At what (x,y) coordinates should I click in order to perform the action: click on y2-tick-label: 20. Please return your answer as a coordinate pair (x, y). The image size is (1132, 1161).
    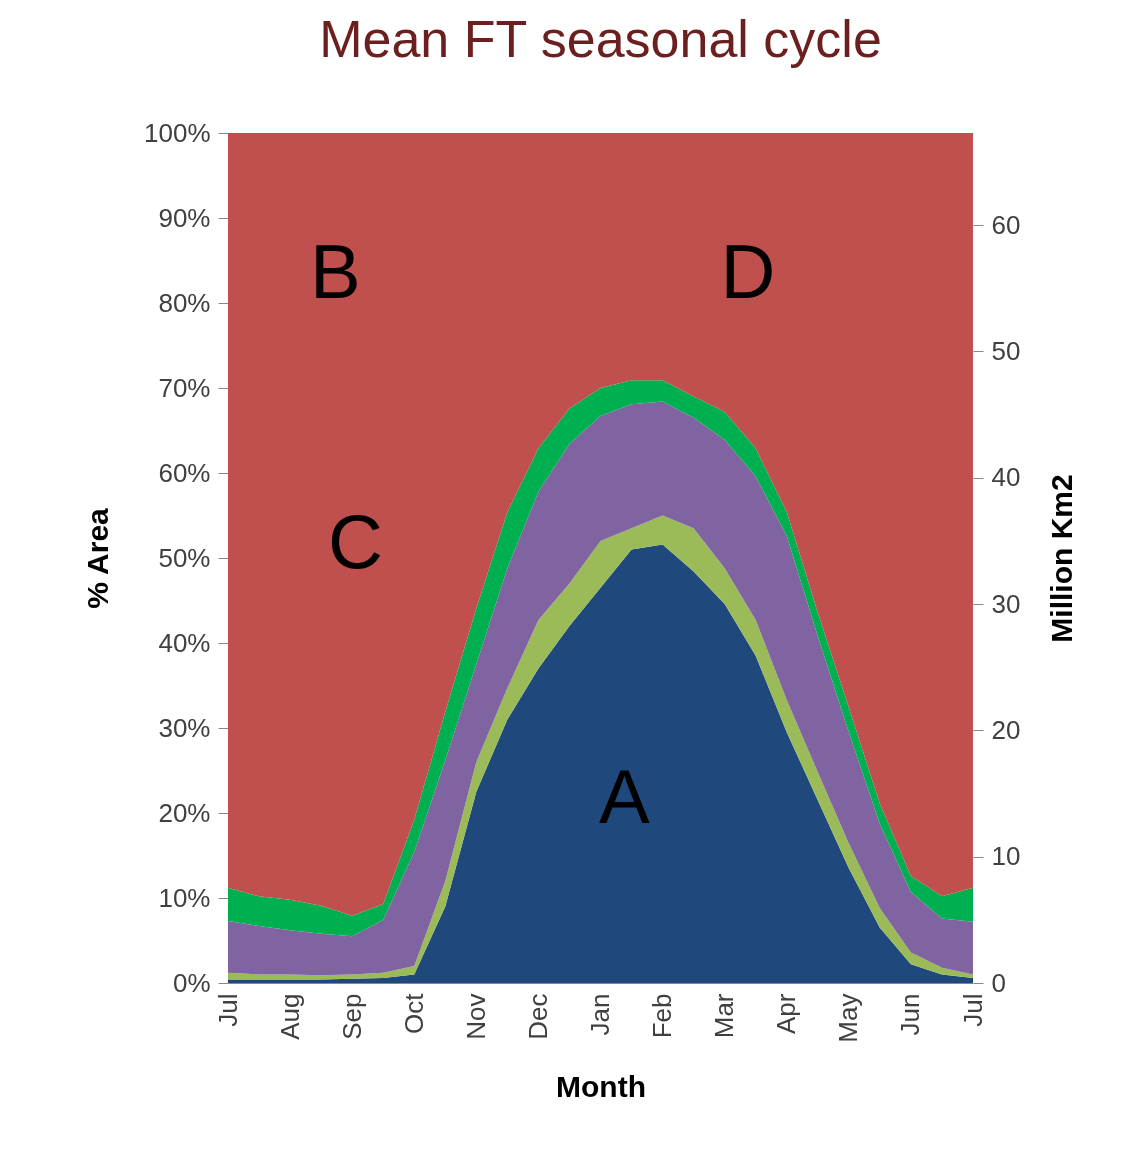
    Looking at the image, I should click on (1006, 729).